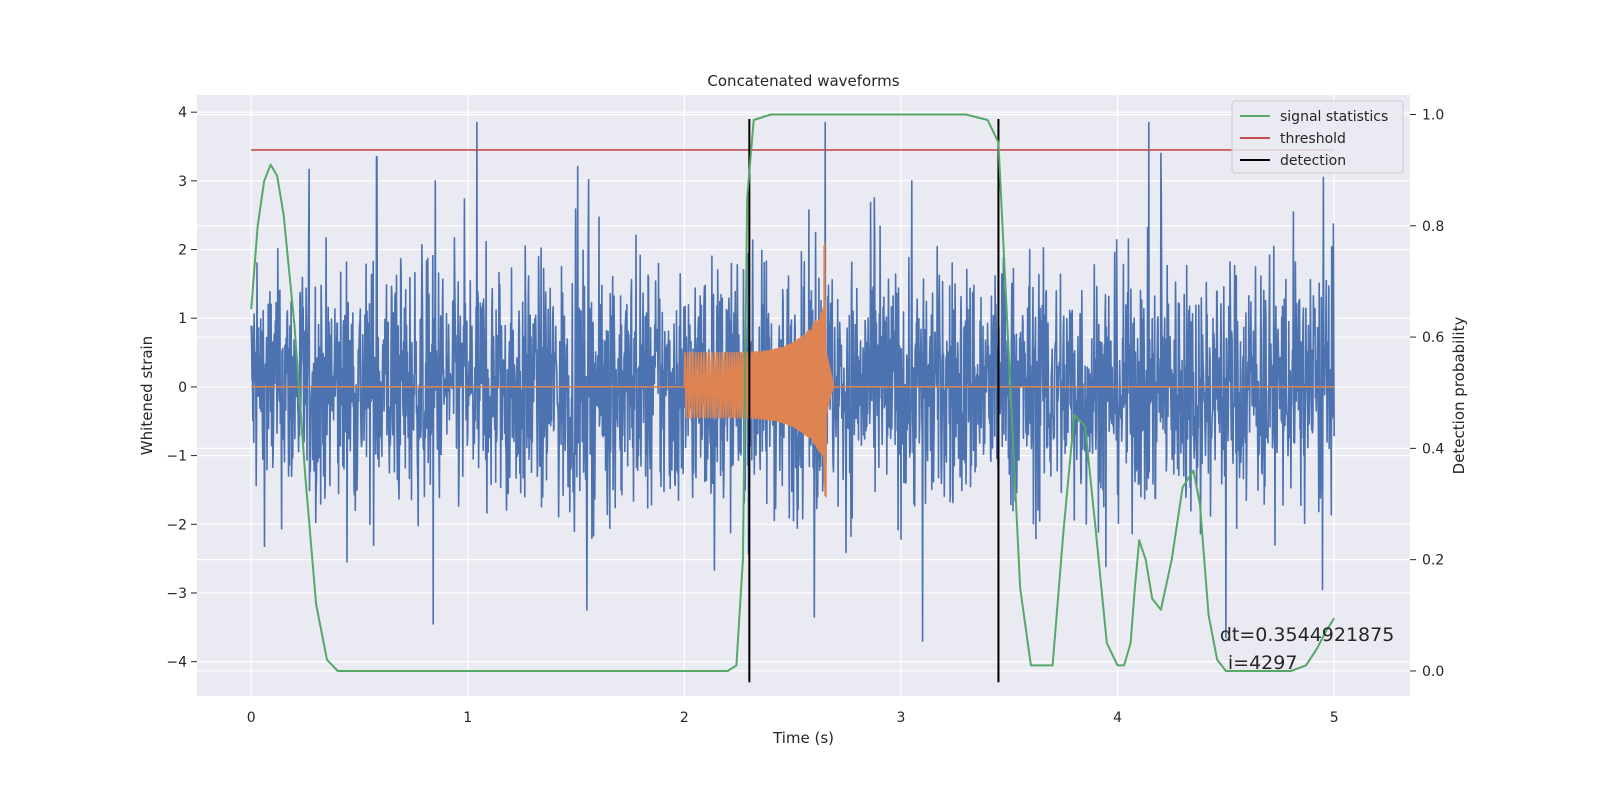 This screenshot has height=800, width=1600. I want to click on bottom-axis-ticks: 0 1 2 3 4 5, so click(793, 718).